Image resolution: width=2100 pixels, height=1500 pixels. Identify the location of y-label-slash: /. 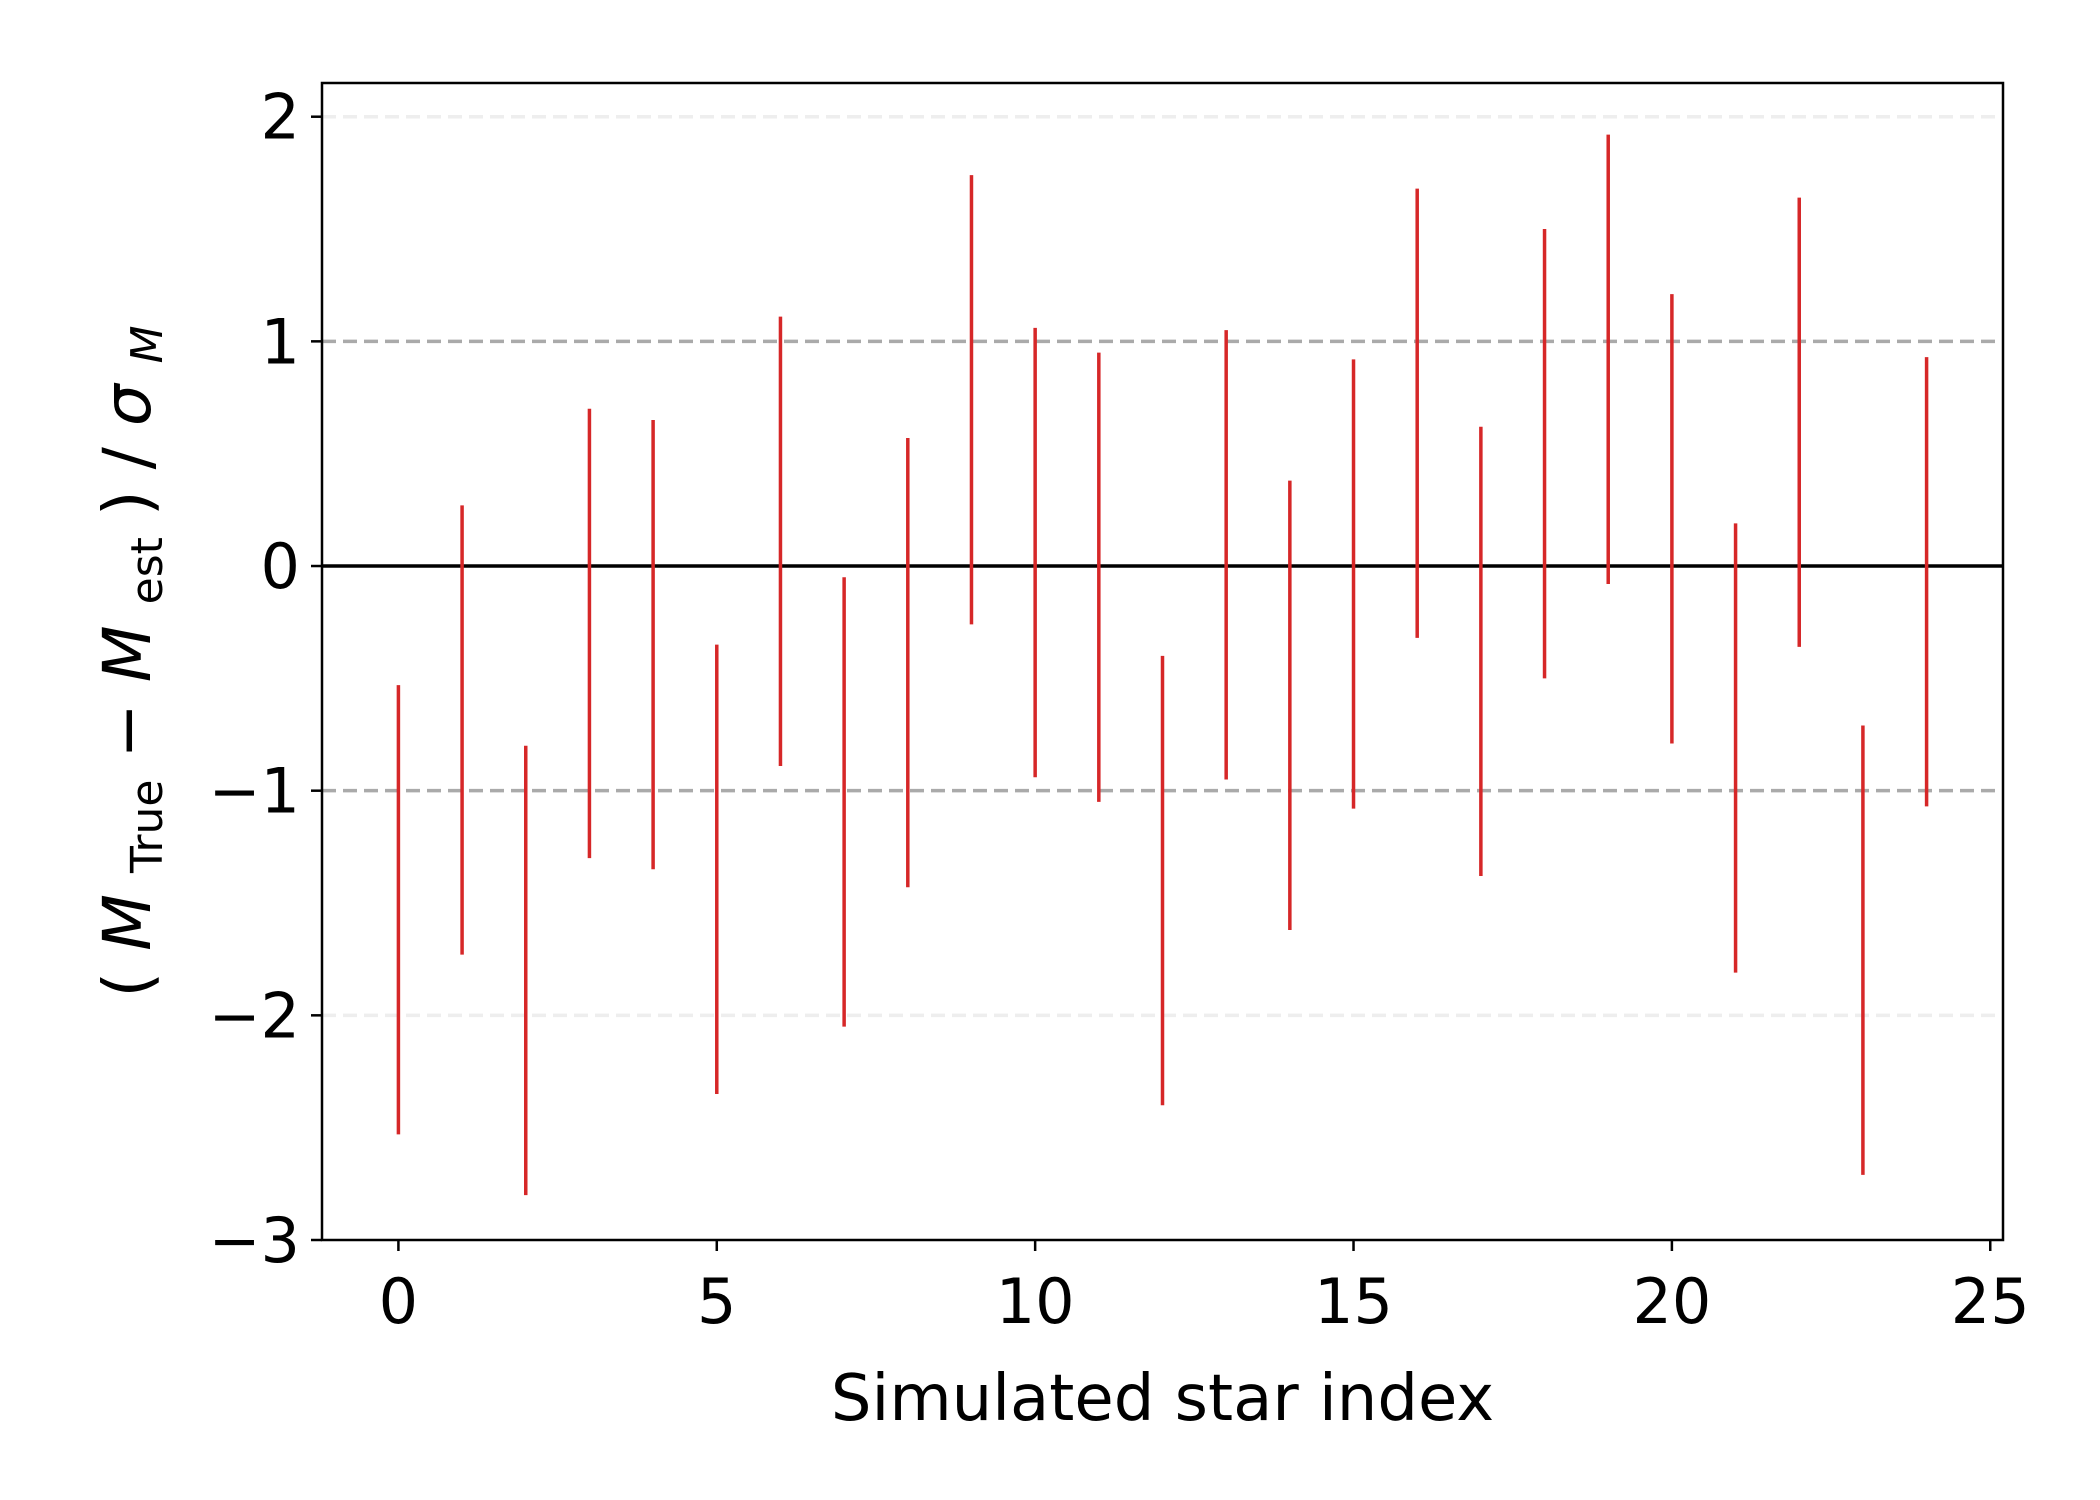
(127, 447).